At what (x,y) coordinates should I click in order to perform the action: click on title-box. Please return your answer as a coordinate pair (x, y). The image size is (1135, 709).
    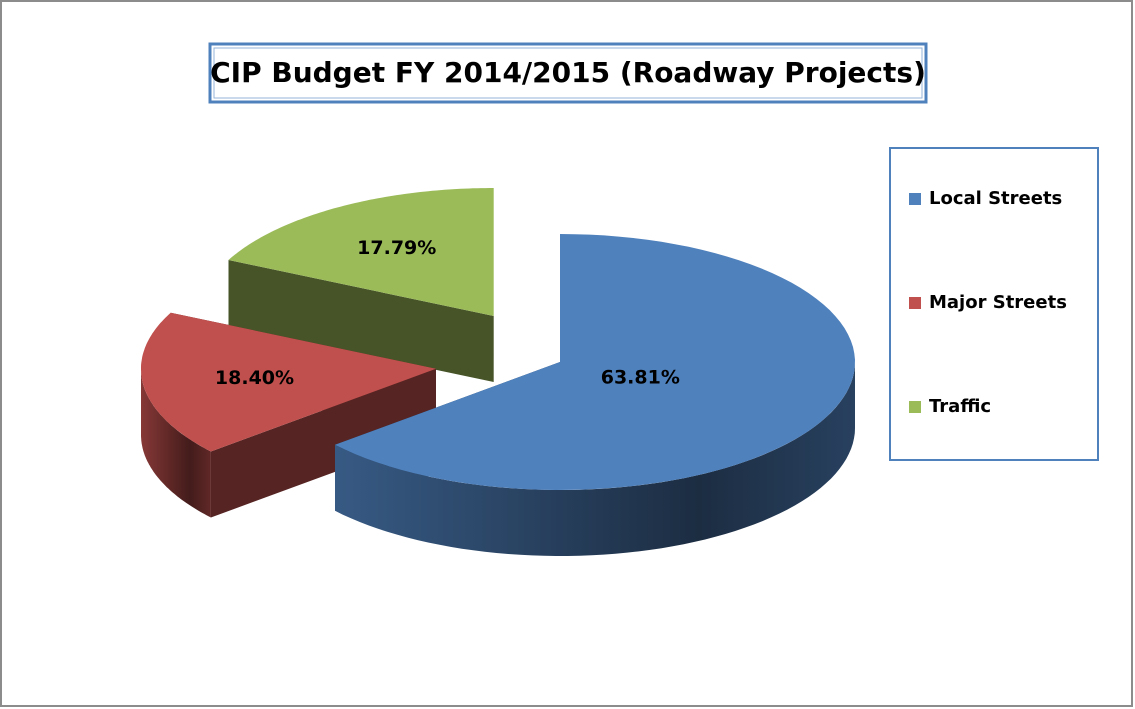
    Looking at the image, I should click on (568, 73).